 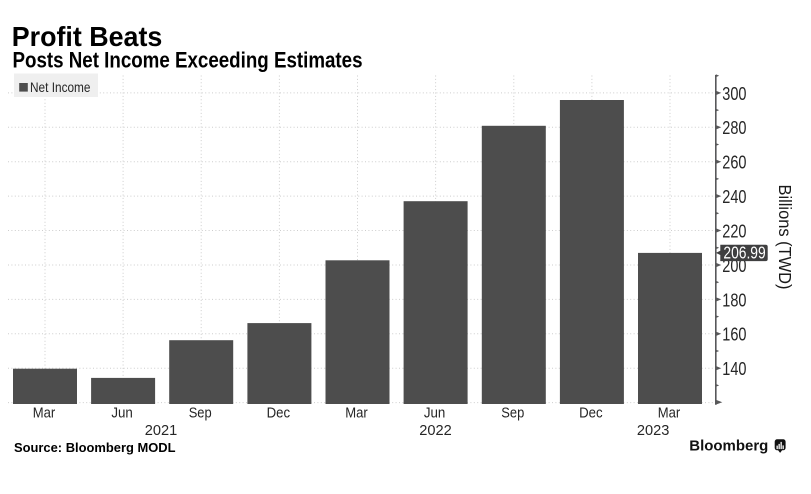 I want to click on svg-text: 140, so click(x=734, y=369).